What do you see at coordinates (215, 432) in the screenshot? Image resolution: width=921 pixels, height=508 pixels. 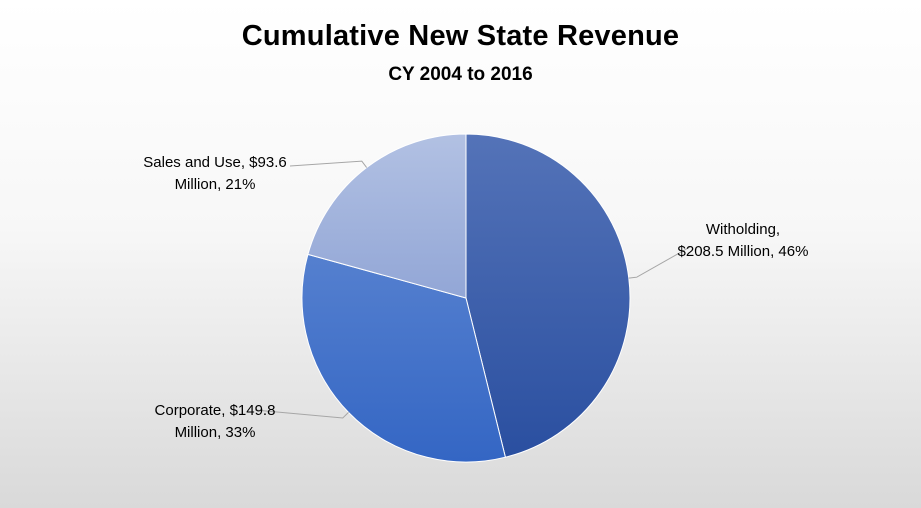 I see `slice-label-line: Million, 33%` at bounding box center [215, 432].